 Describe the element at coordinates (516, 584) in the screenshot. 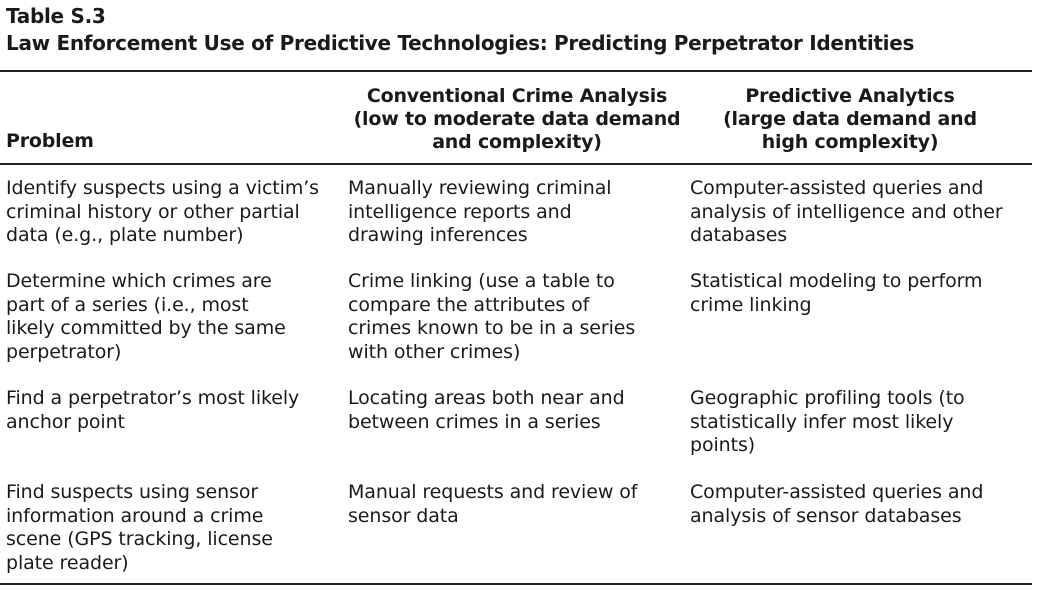

I see `bottom-rule` at that location.